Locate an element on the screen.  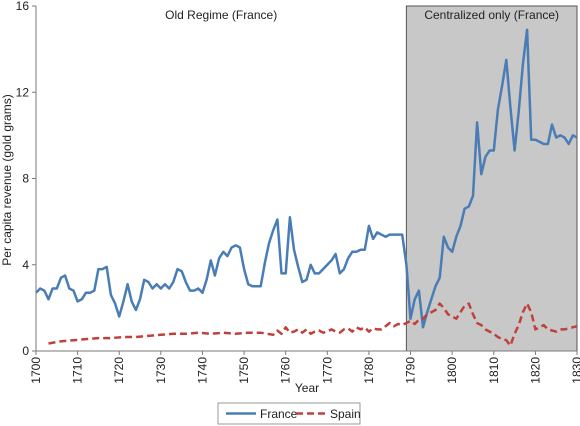
y-tick-labels: 0 4 8 12 16 is located at coordinates (26, 179).